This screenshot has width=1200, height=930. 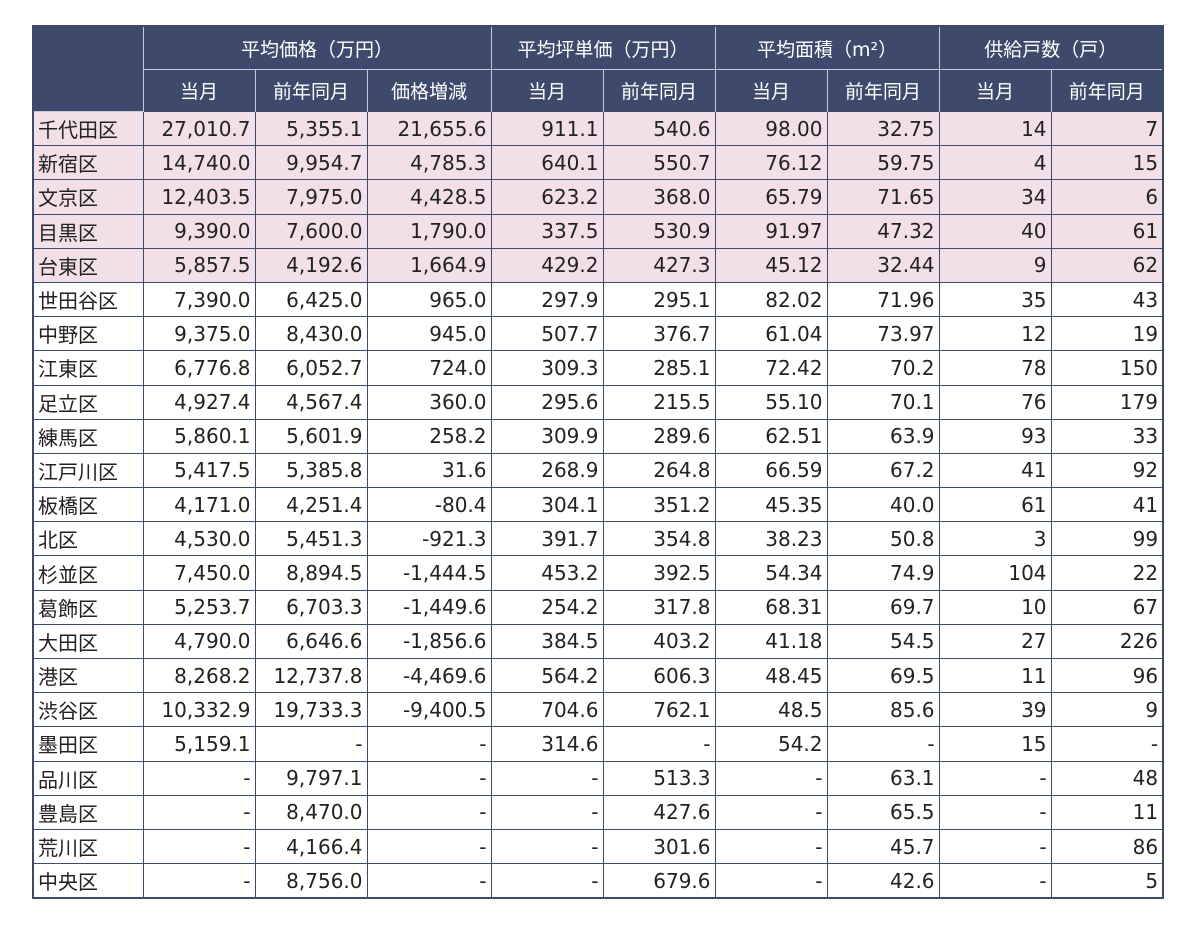 I want to click on value-cell: 4,530.0, so click(x=199, y=539).